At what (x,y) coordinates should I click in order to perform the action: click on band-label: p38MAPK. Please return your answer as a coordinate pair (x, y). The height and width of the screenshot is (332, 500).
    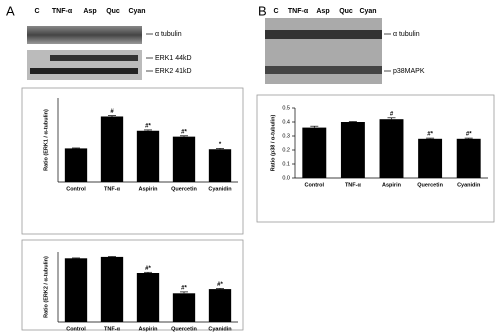
    Looking at the image, I should click on (409, 71).